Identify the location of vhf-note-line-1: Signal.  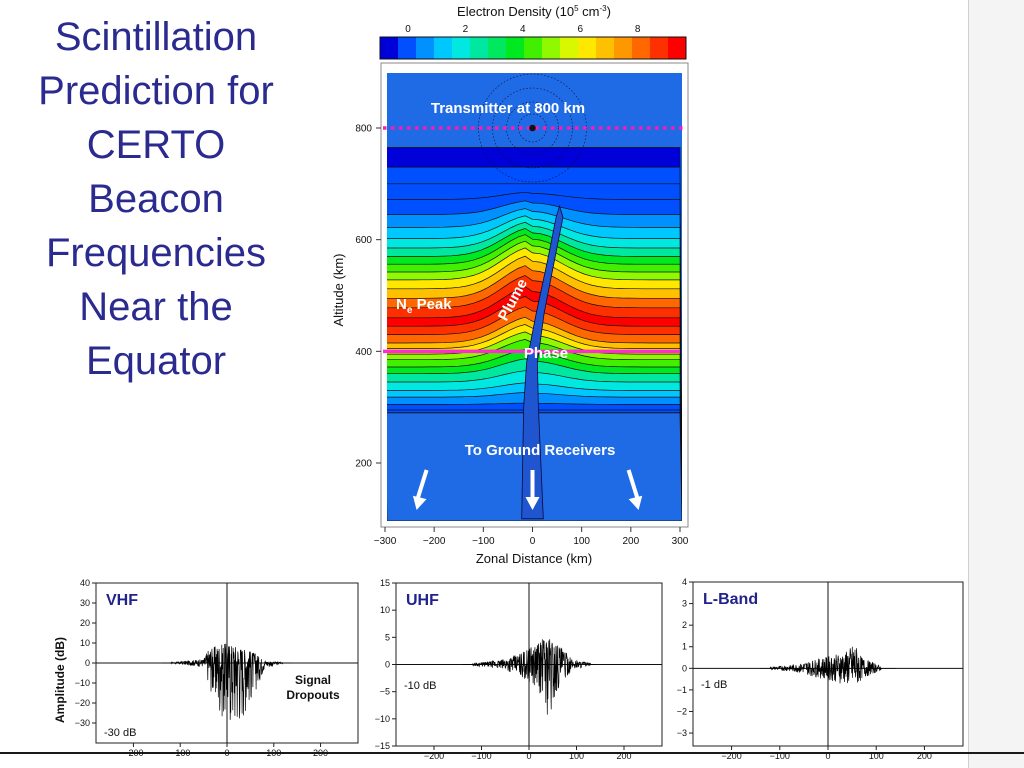
(313, 680).